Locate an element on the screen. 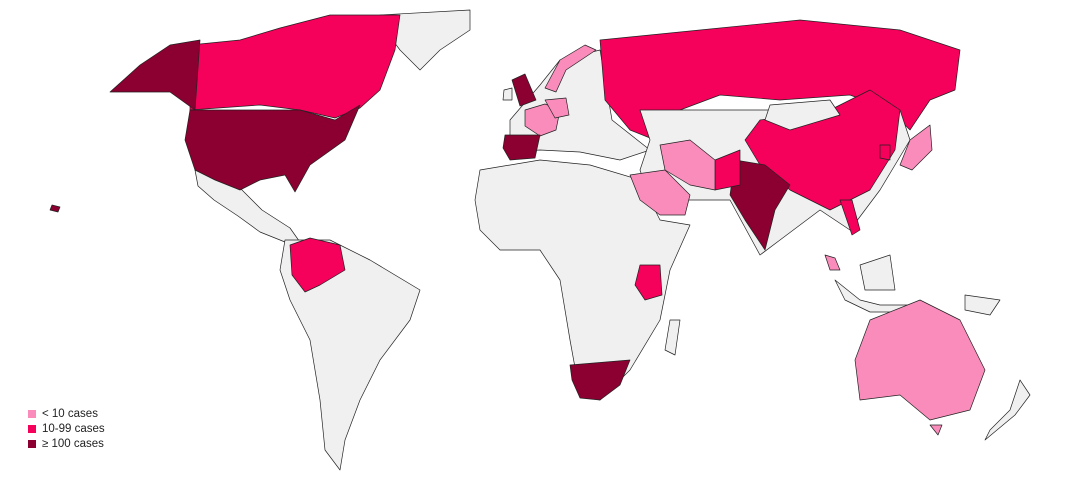  legend-item-low: < 10 cases is located at coordinates (66, 413).